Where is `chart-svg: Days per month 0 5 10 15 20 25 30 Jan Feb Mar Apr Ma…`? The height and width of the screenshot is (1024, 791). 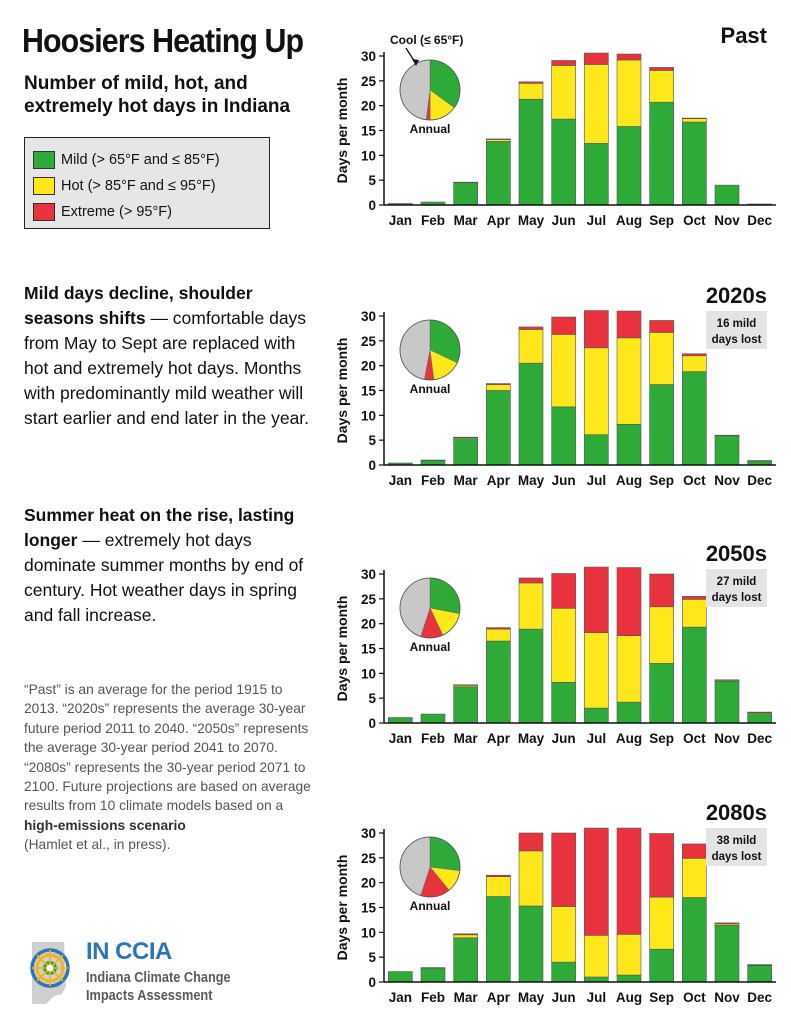
chart-svg: Days per month 0 5 10 15 20 25 30 Jan Feb Mar Apr Ma… is located at coordinates (555, 125).